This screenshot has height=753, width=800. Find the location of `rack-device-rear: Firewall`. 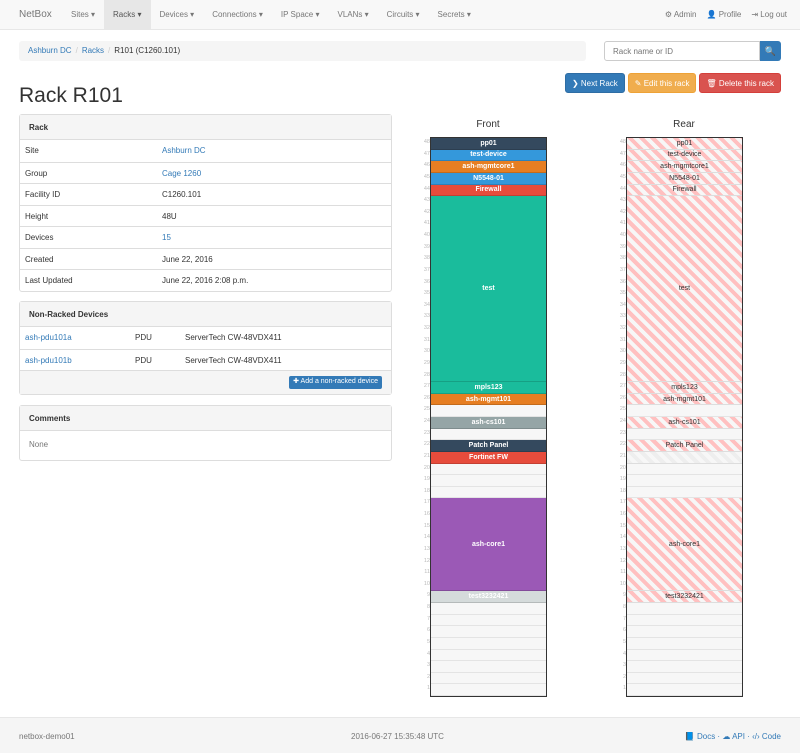

rack-device-rear: Firewall is located at coordinates (684, 190).